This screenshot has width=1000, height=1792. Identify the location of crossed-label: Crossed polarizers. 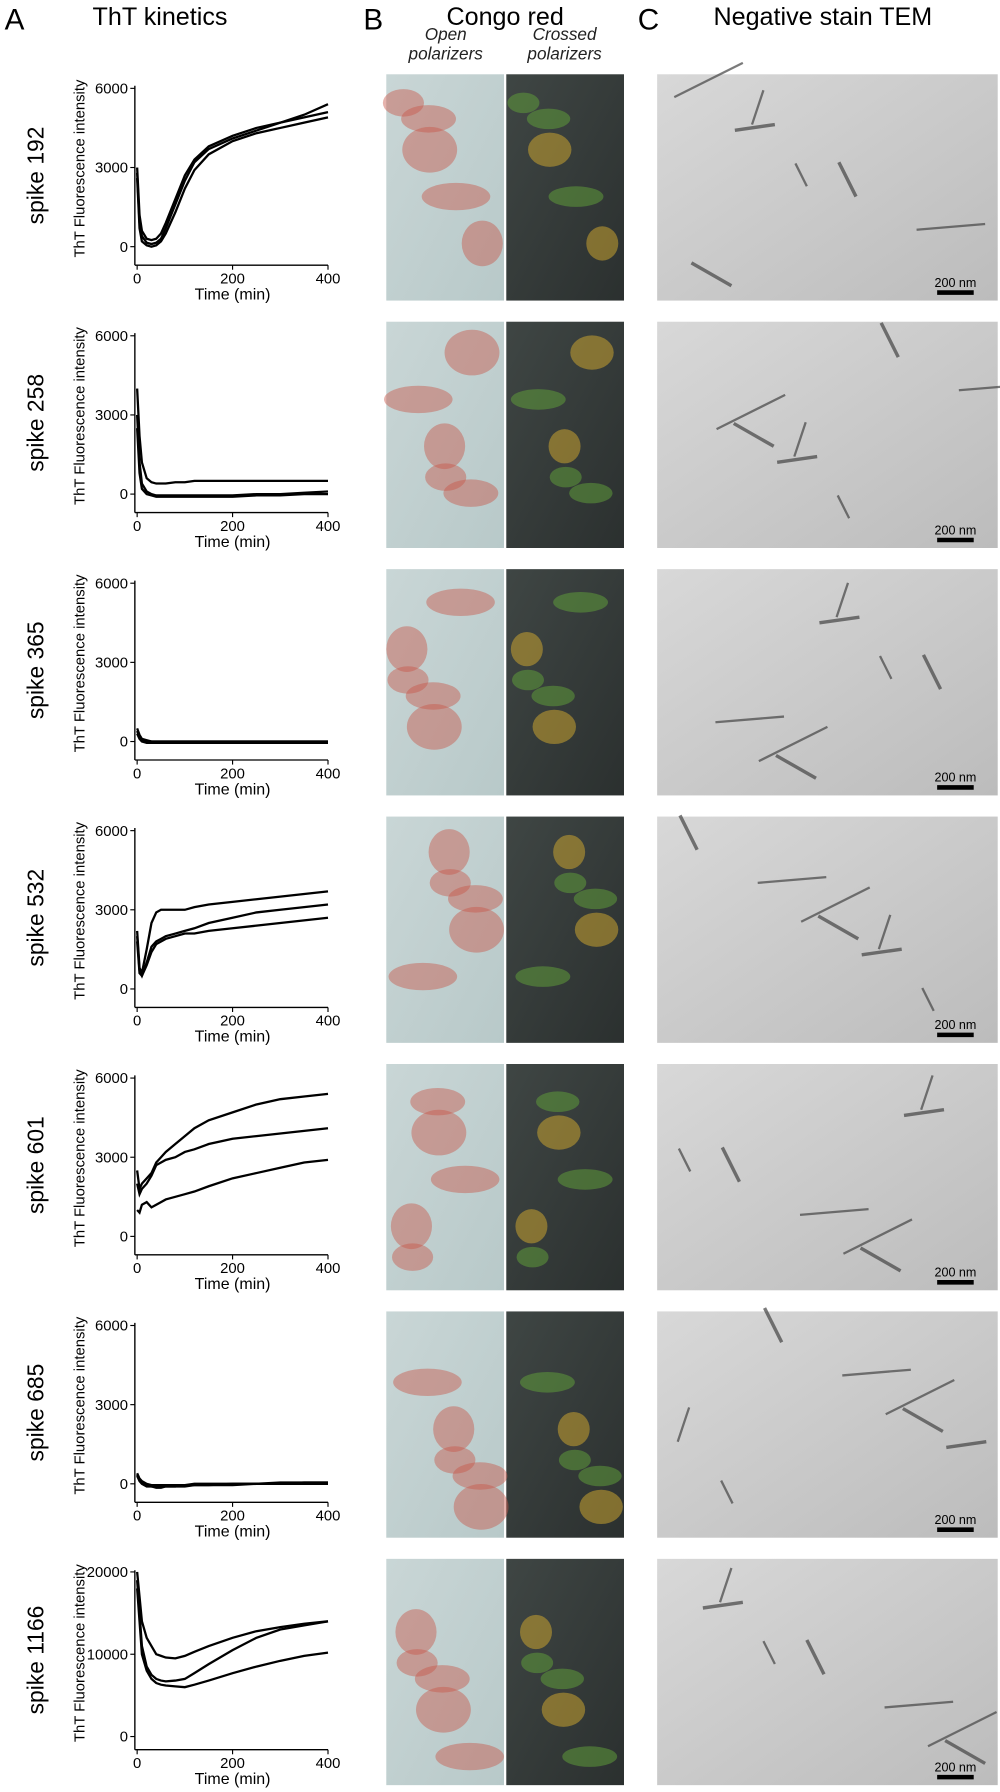
(564, 44).